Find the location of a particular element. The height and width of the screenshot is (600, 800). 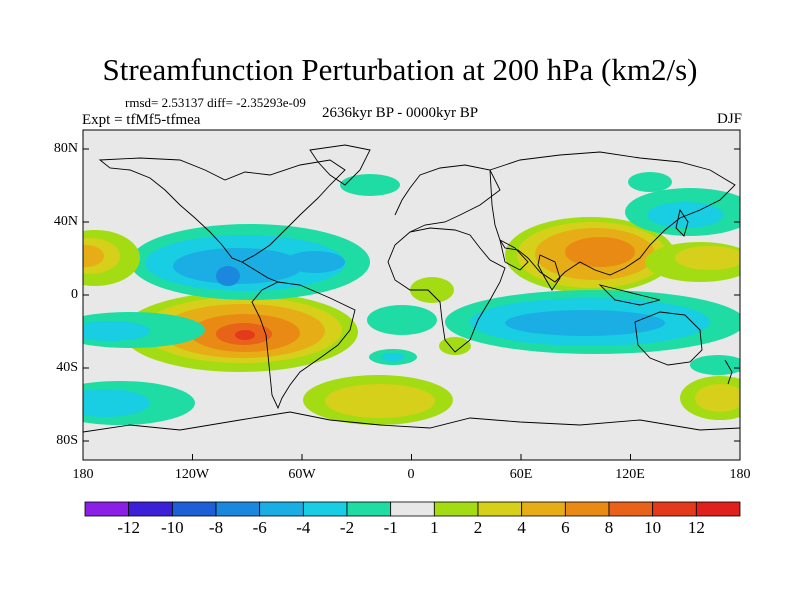

lat-label-80s: 80S is located at coordinates (67, 440).